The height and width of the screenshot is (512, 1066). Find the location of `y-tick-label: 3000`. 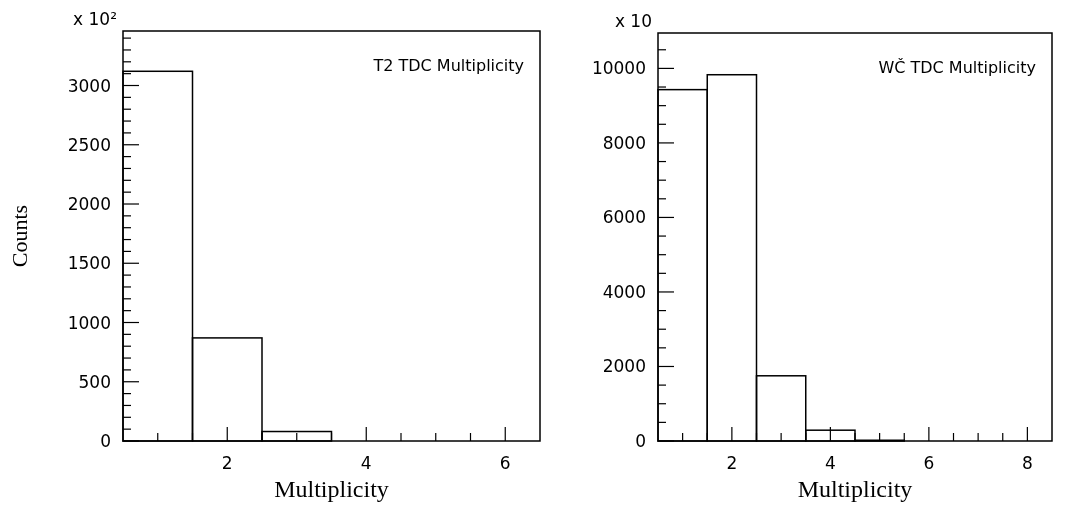

y-tick-label: 3000 is located at coordinates (89, 85).